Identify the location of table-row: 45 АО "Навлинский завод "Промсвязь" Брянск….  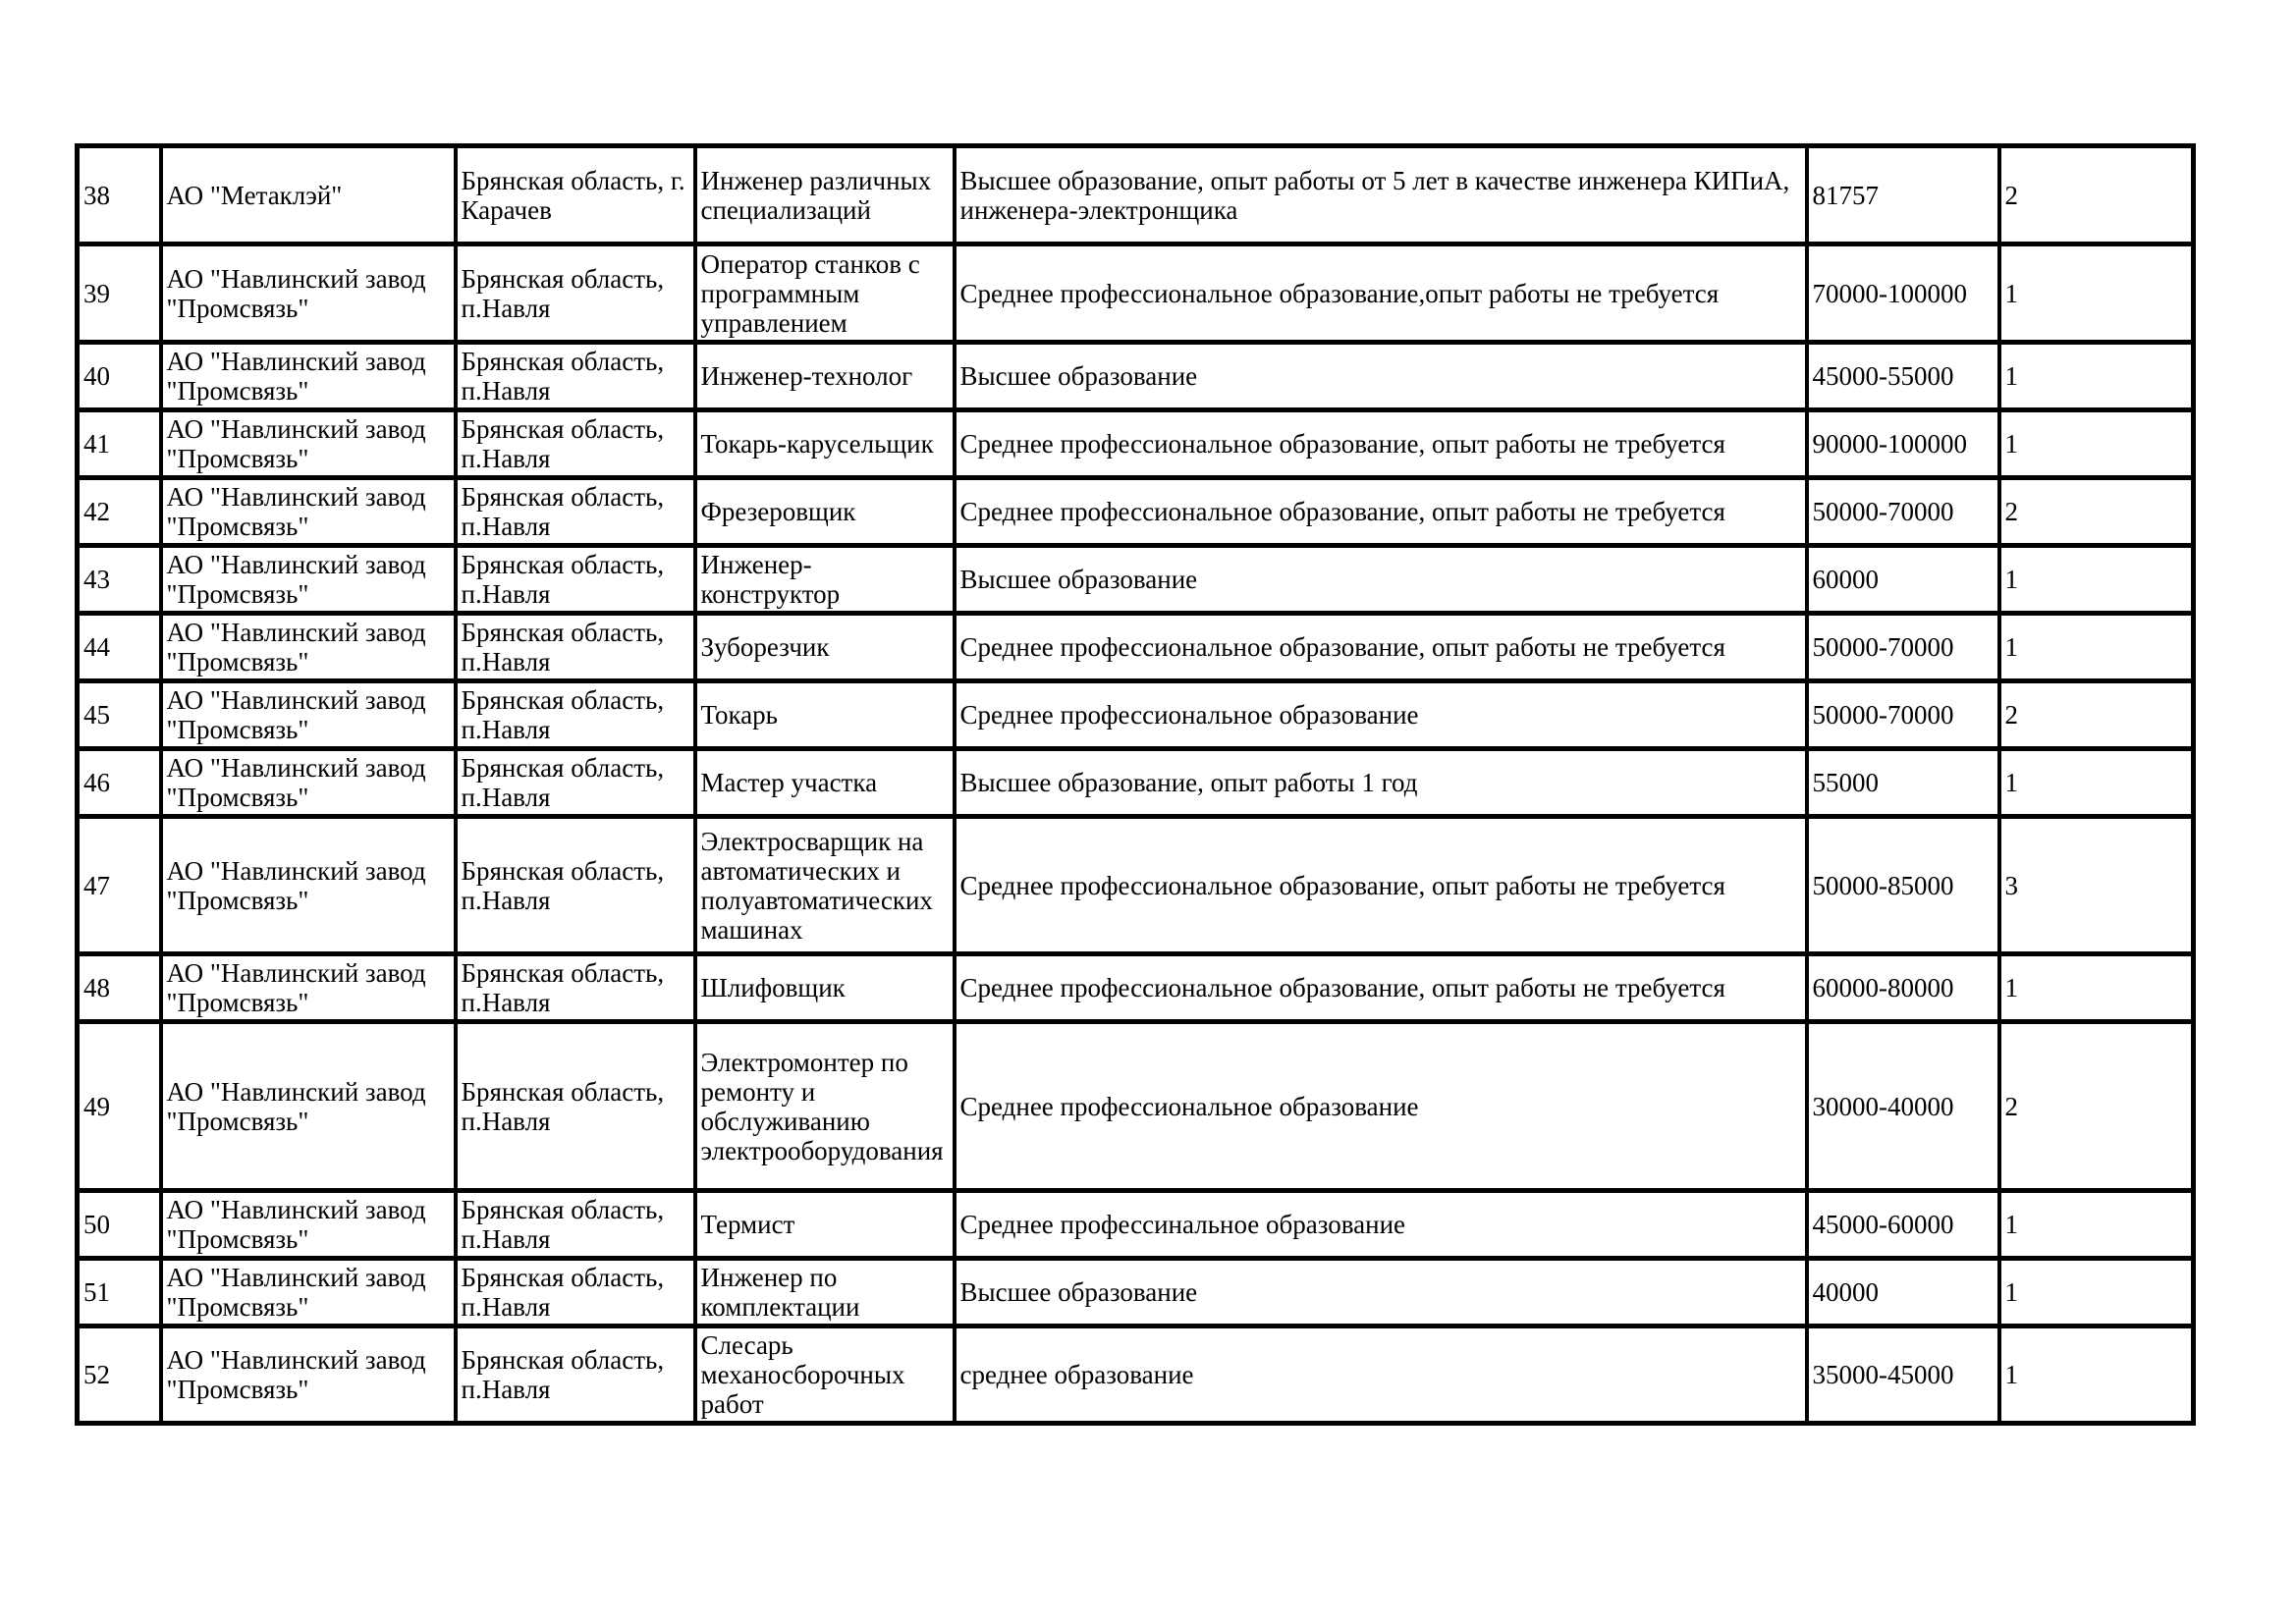
(1135, 714).